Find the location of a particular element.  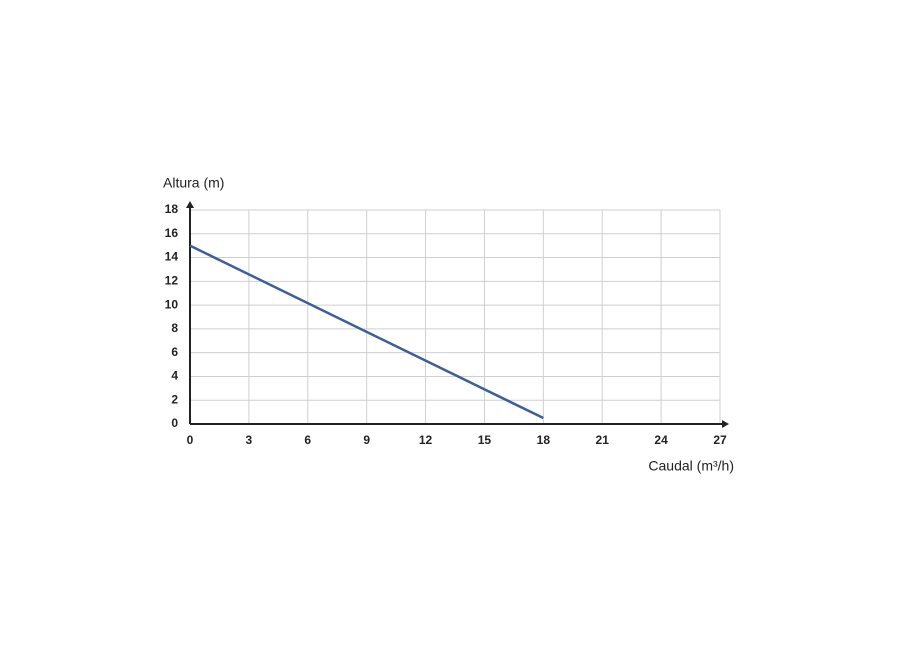

line is located at coordinates (366, 332).